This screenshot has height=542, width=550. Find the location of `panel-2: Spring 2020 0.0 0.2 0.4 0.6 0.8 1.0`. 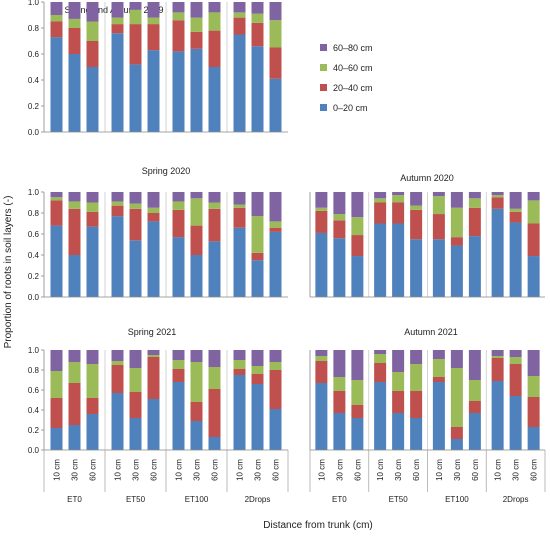

panel-2: Spring 2020 0.0 0.2 0.4 0.6 0.8 1.0 is located at coordinates (158, 234).